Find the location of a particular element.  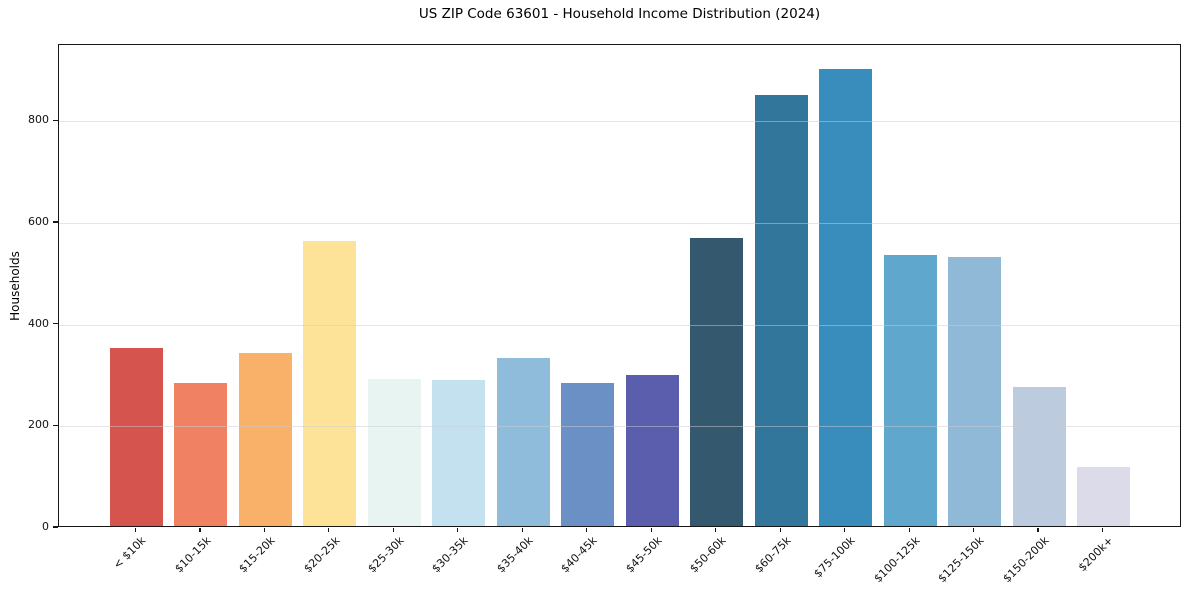

x-tick-label: $20-25k is located at coordinates (321, 555).